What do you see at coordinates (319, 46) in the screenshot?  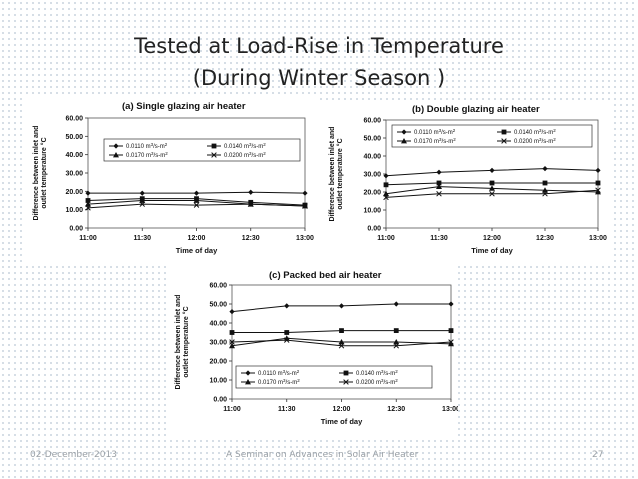 I see `slide-title-line1: Tested at Load-Rise in Temperature` at bounding box center [319, 46].